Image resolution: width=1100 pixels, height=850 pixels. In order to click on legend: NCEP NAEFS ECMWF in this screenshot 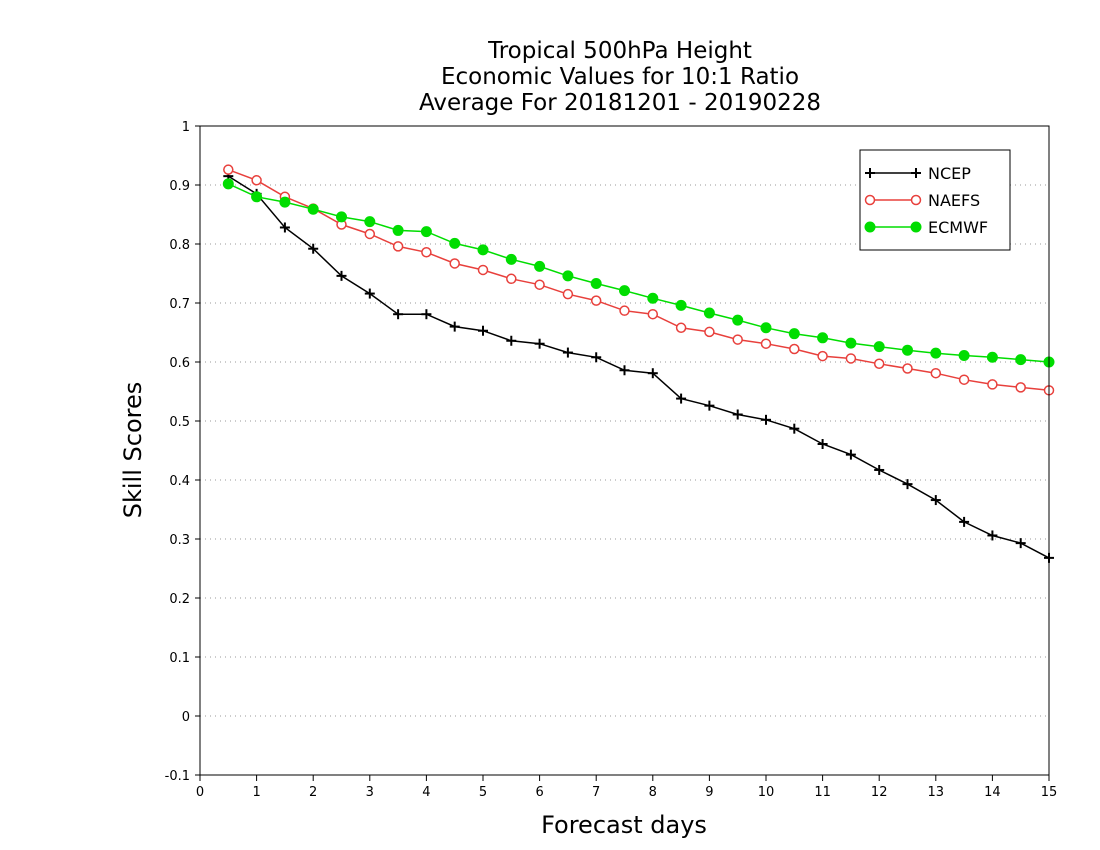, I will do `click(935, 200)`.